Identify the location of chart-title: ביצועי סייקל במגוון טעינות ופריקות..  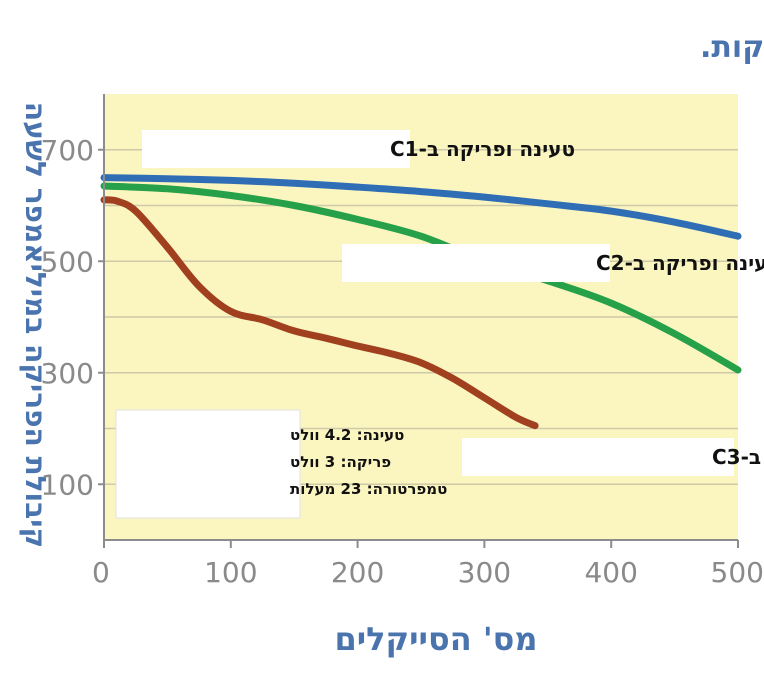
(732, 47).